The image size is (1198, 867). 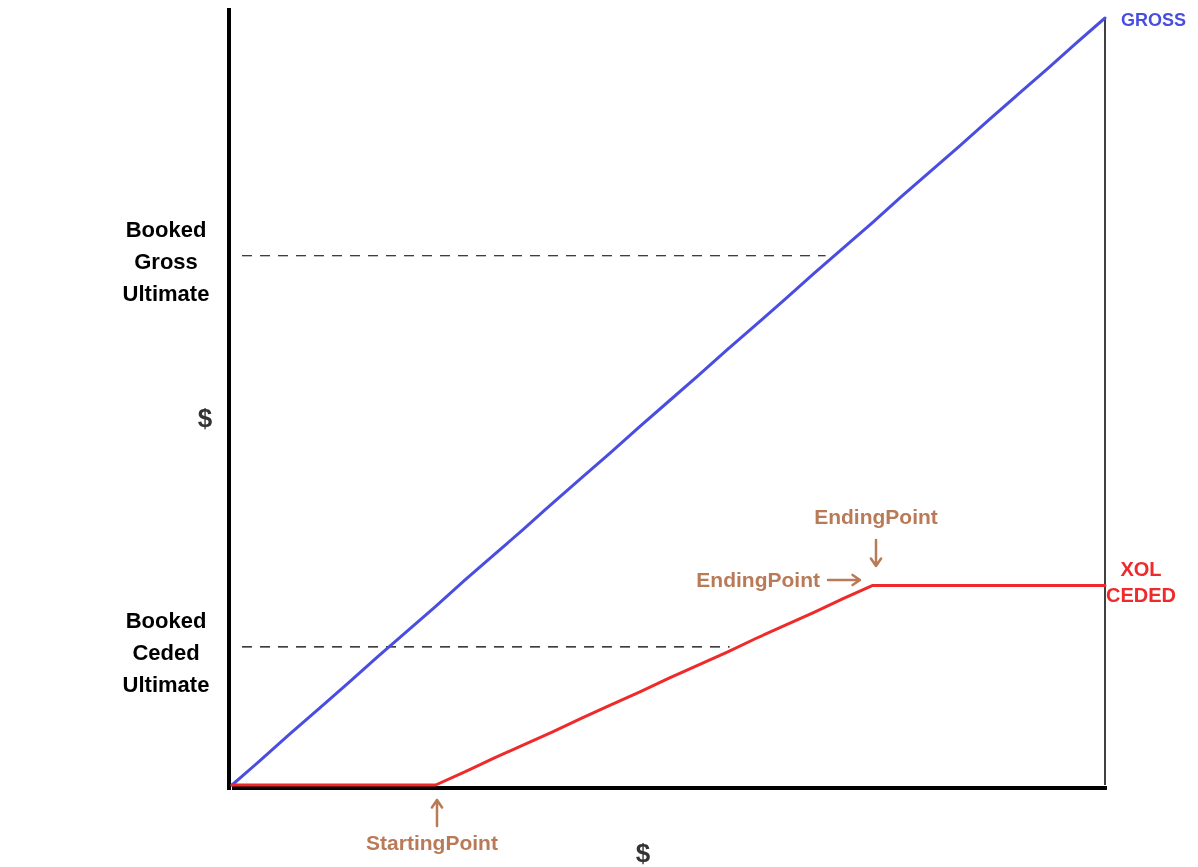 I want to click on x-axis-title: $, so click(x=643, y=852).